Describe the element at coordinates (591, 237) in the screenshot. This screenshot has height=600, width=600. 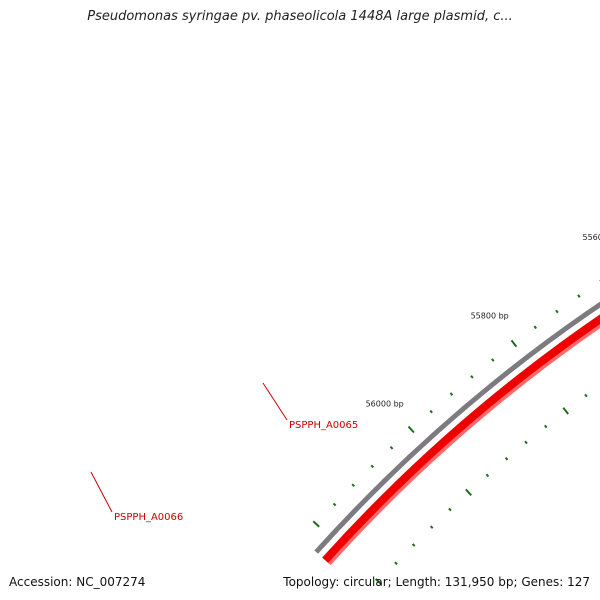
I see `position-tick-label: 55600 bp` at that location.